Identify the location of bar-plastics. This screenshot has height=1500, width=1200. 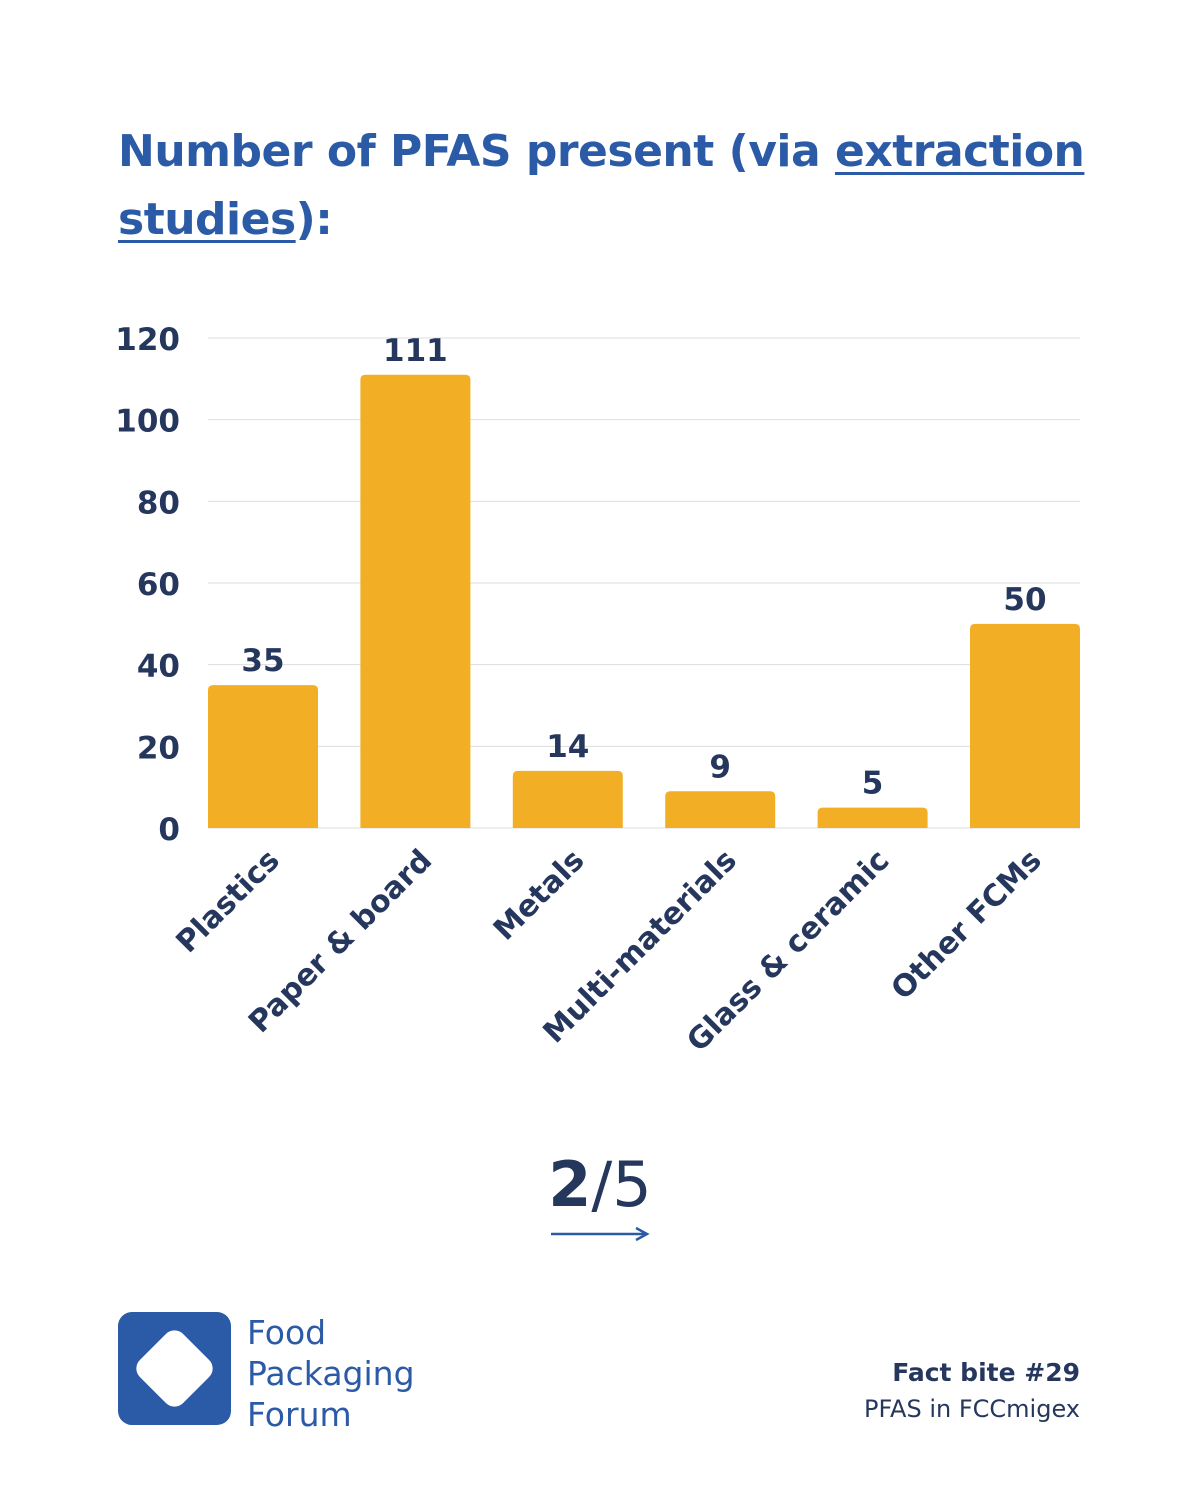
(263, 756).